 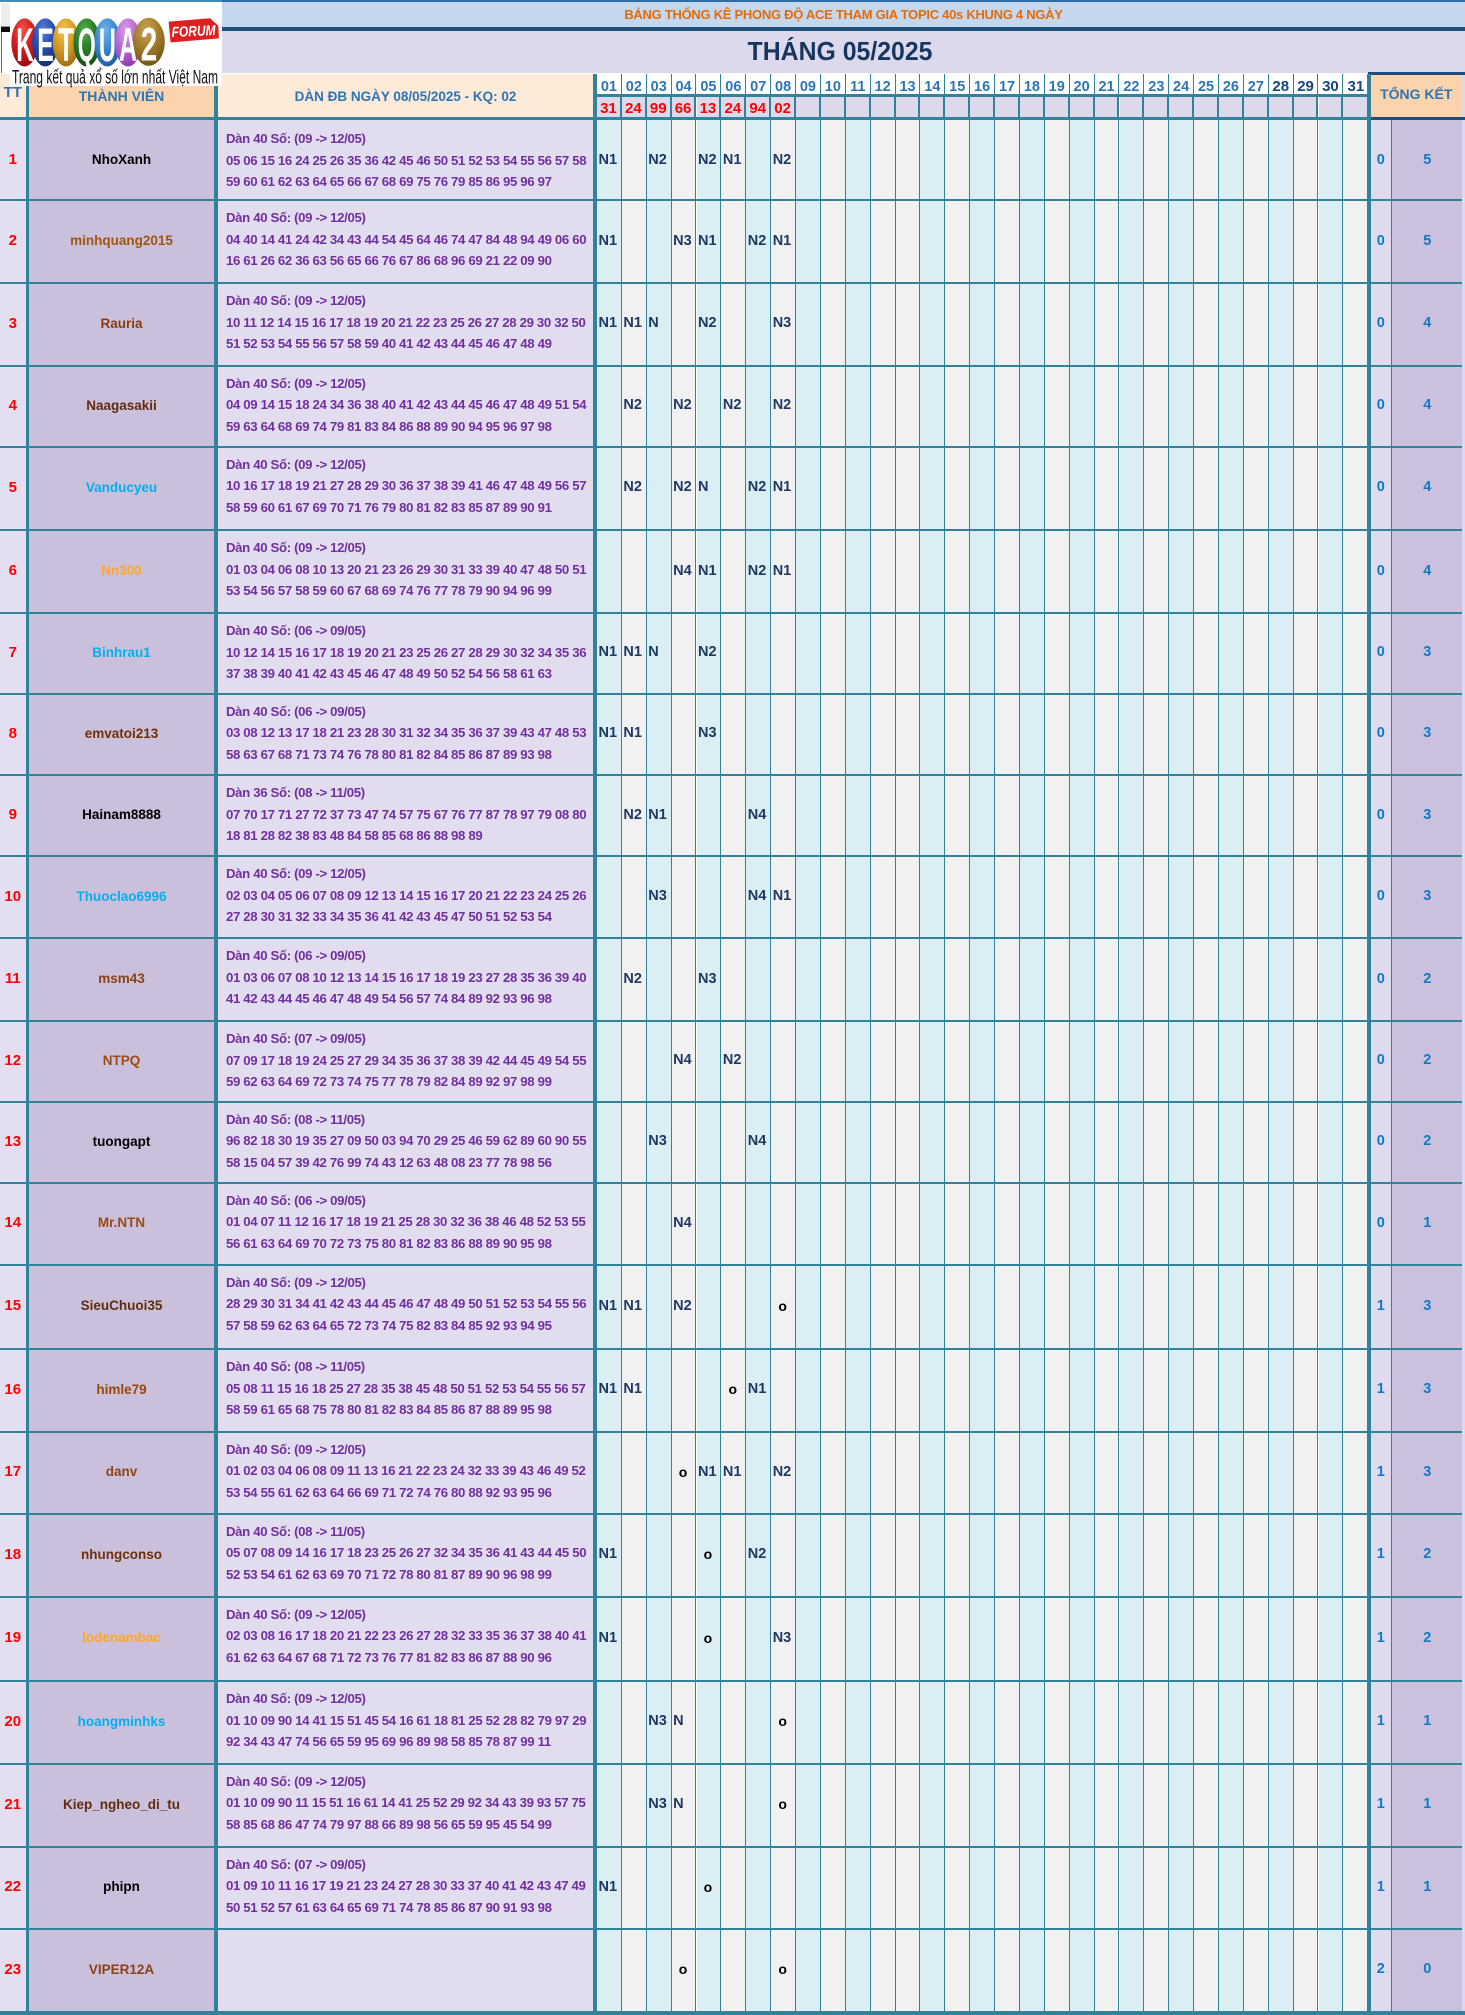 What do you see at coordinates (115, 78) in the screenshot?
I see `svg-text:Trang kết quả xổ số lớn nhất V: Trang kết quả xổ số lớn nhất Việt Nam` at bounding box center [115, 78].